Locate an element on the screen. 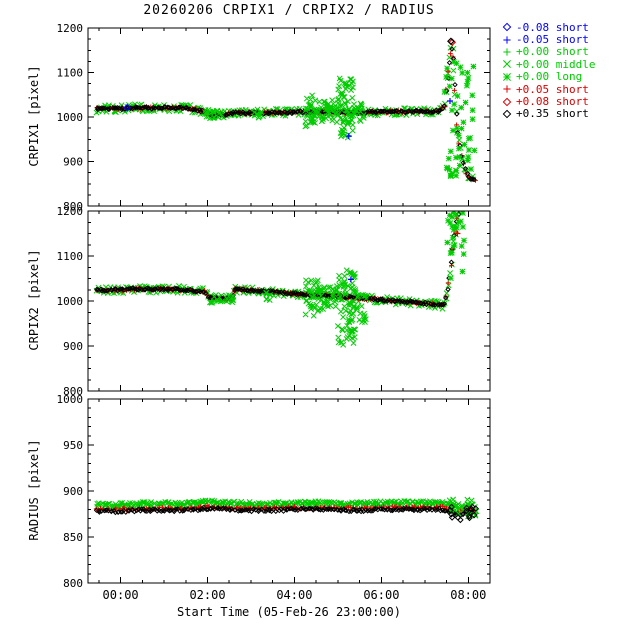  legend-label: +0.00 long is located at coordinates (549, 77).